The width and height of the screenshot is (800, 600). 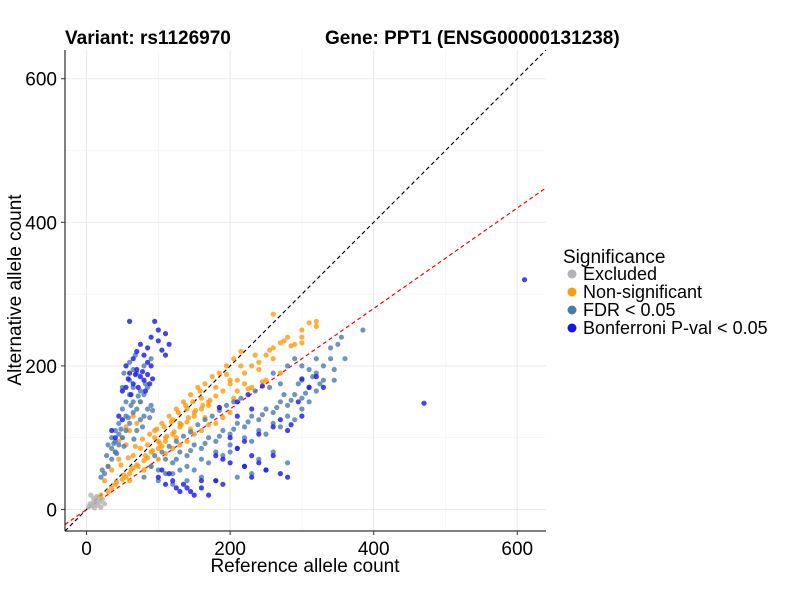 What do you see at coordinates (675, 328) in the screenshot?
I see `legend-label: Bonferroni P-val < 0.05` at bounding box center [675, 328].